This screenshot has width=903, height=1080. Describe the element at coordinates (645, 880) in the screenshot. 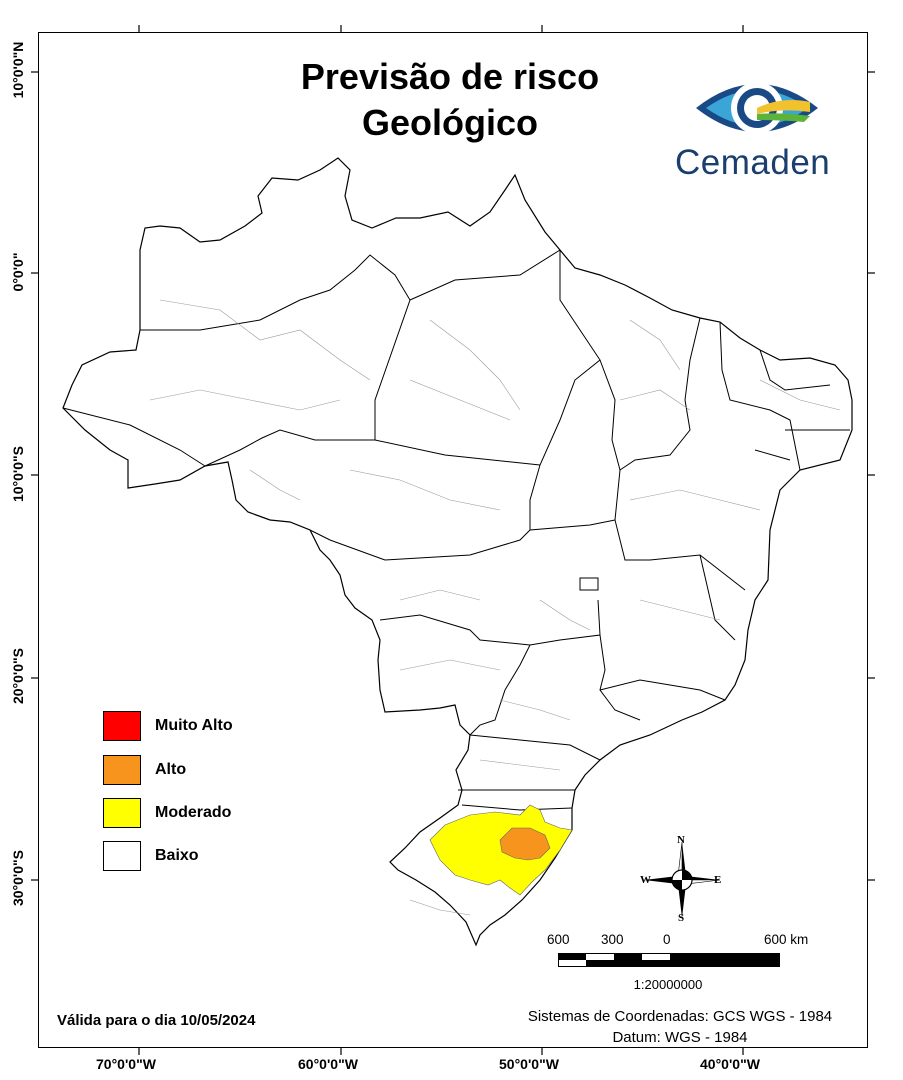

I see `compass-w: W` at that location.